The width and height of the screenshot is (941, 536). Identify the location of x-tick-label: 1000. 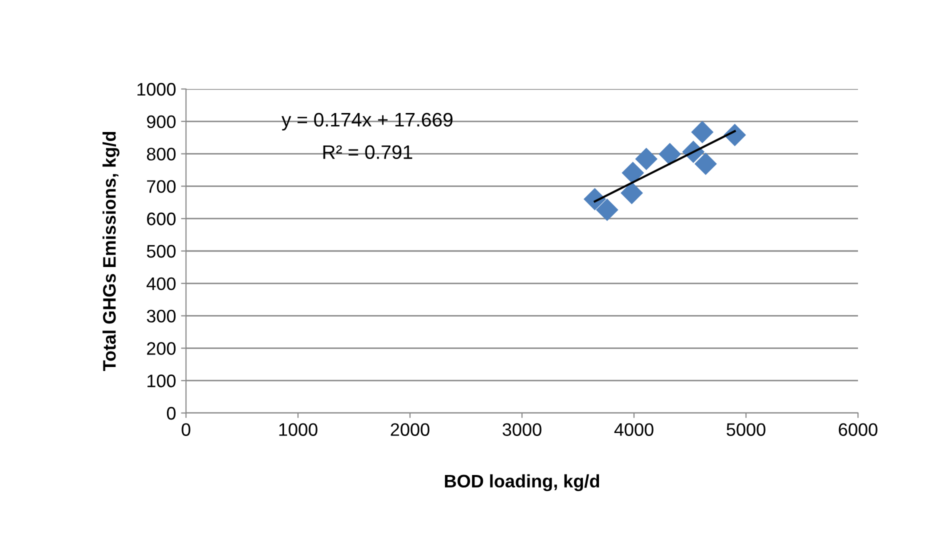
(298, 429).